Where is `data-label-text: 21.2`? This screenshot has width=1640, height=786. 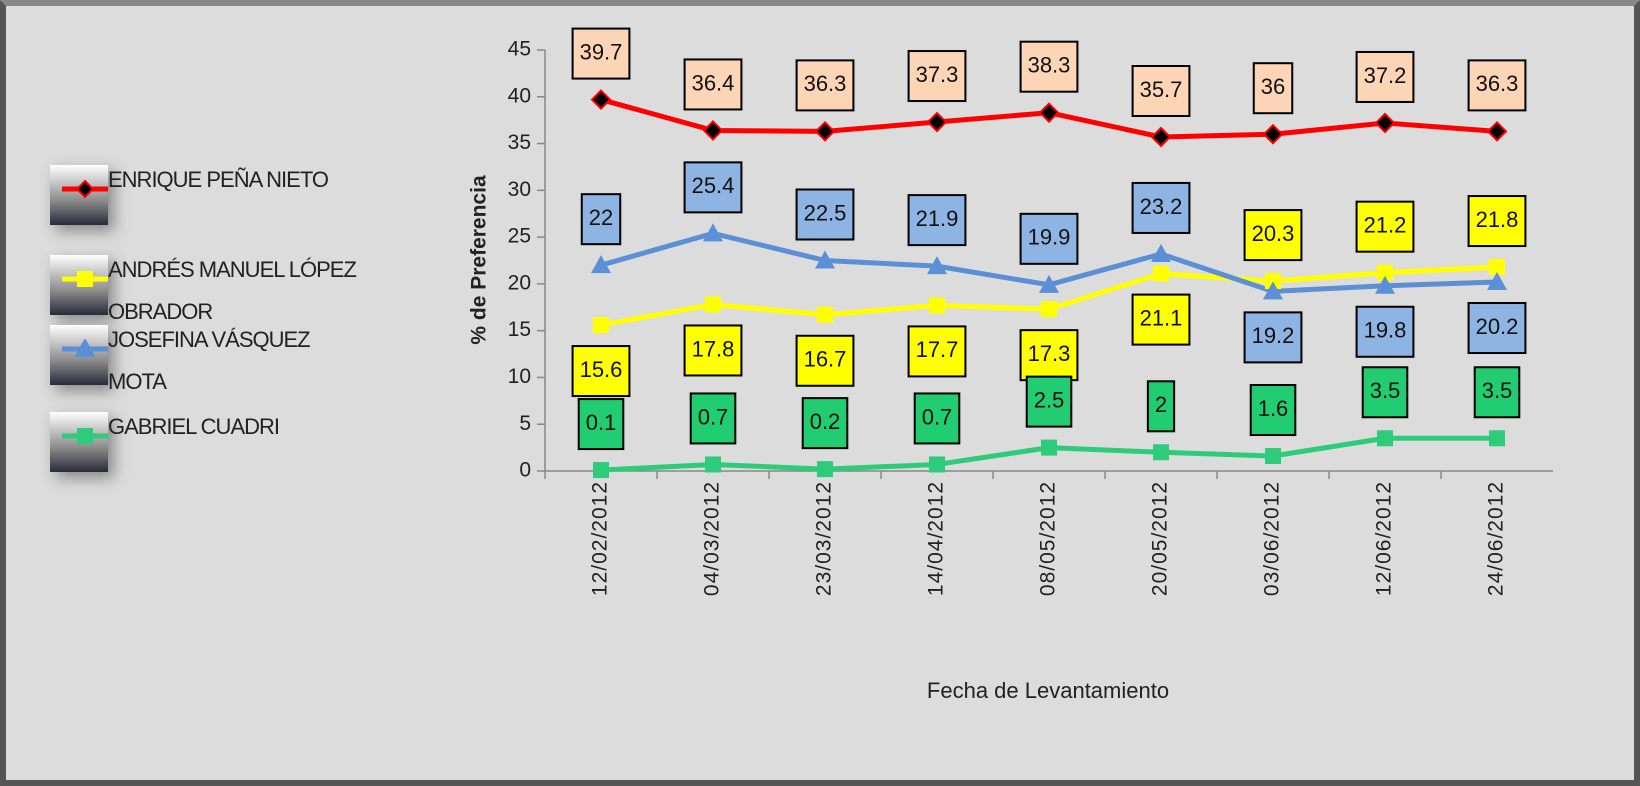 data-label-text: 21.2 is located at coordinates (1385, 224).